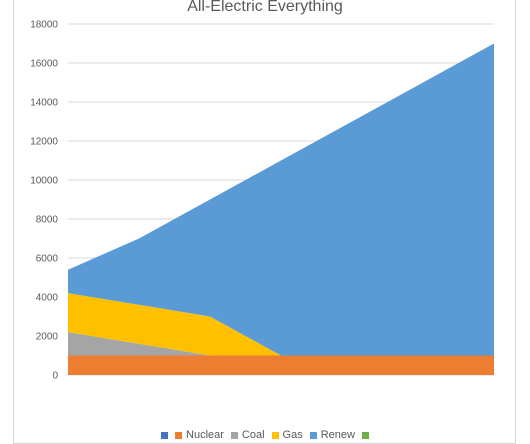 The image size is (530, 444). What do you see at coordinates (292, 435) in the screenshot?
I see `legend-label: Gas` at bounding box center [292, 435].